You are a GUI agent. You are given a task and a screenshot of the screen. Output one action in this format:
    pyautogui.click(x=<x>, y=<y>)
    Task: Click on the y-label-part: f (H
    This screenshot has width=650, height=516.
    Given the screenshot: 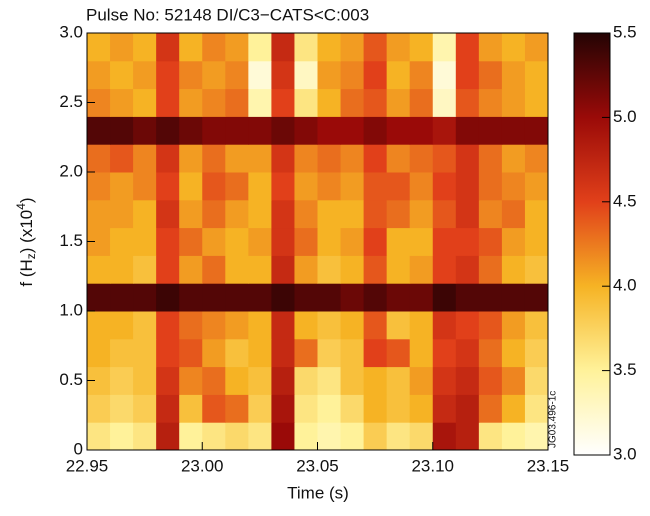 What is the action you would take?
    pyautogui.click(x=26, y=272)
    